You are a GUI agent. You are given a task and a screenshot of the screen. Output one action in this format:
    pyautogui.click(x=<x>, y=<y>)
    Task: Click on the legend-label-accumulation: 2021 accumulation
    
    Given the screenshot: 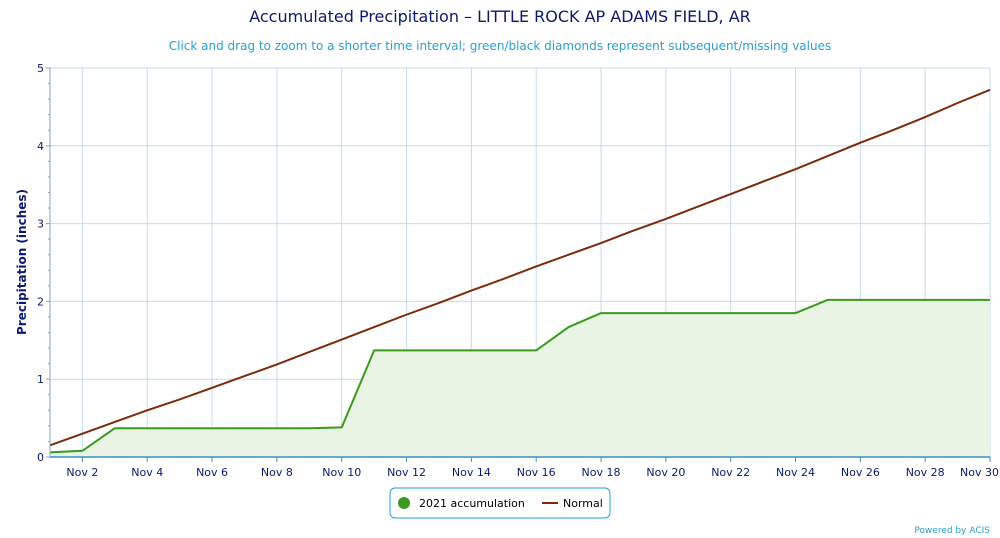 What is the action you would take?
    pyautogui.click(x=472, y=503)
    